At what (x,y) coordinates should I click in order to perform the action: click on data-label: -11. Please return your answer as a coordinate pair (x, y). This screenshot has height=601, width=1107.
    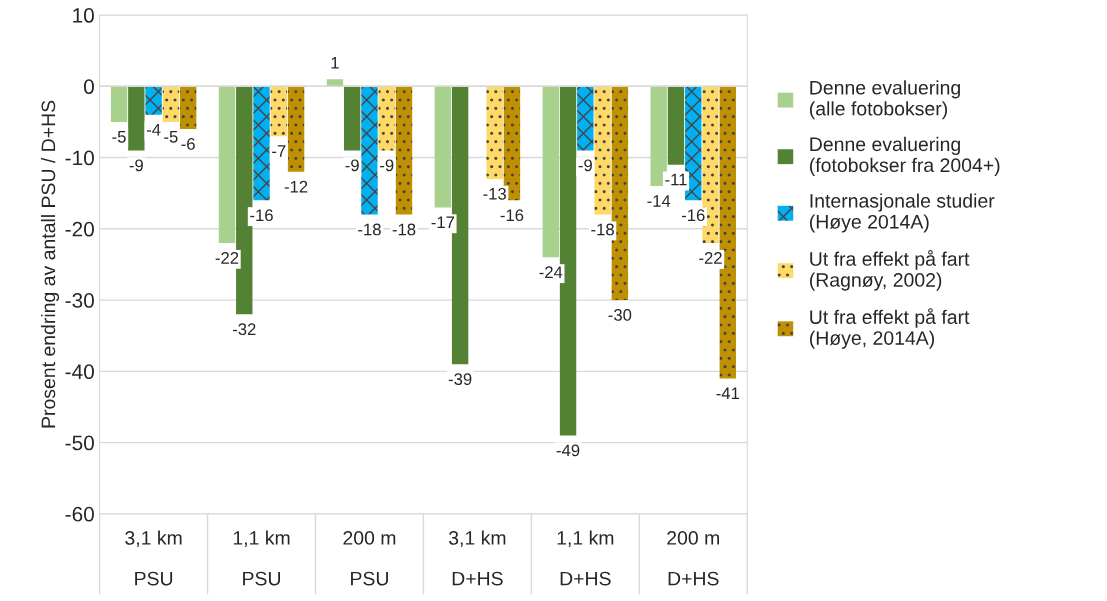
    Looking at the image, I should click on (676, 179).